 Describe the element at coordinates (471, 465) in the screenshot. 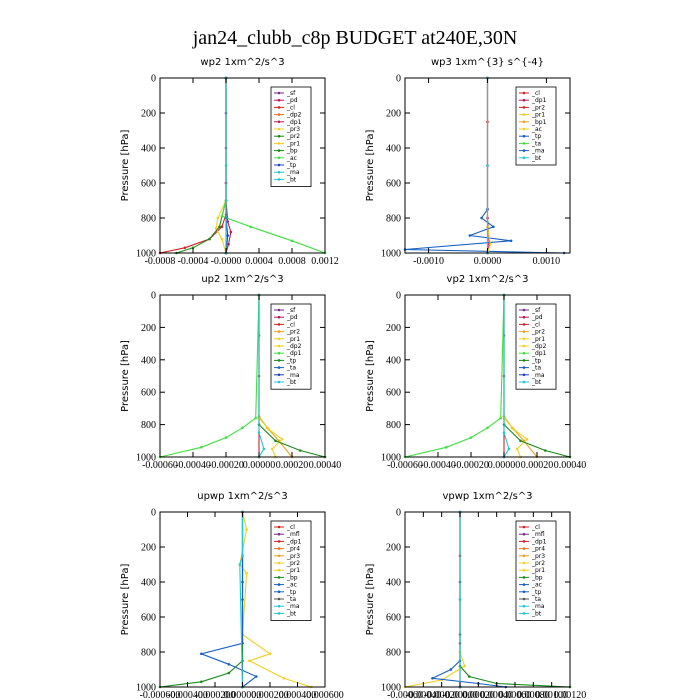

I see `x-tick-label: -0.00020` at that location.